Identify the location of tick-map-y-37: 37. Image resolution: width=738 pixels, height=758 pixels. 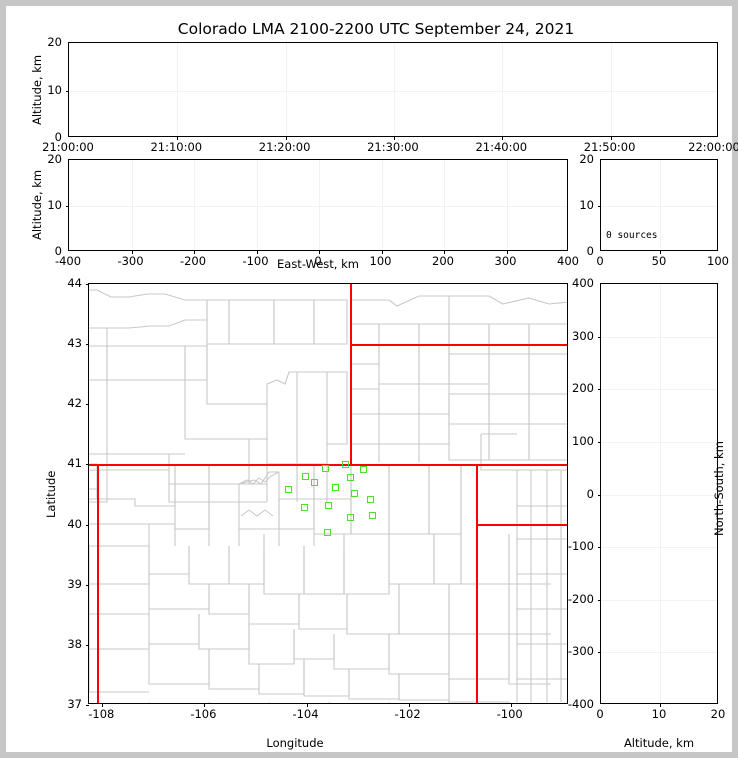
(74, 704).